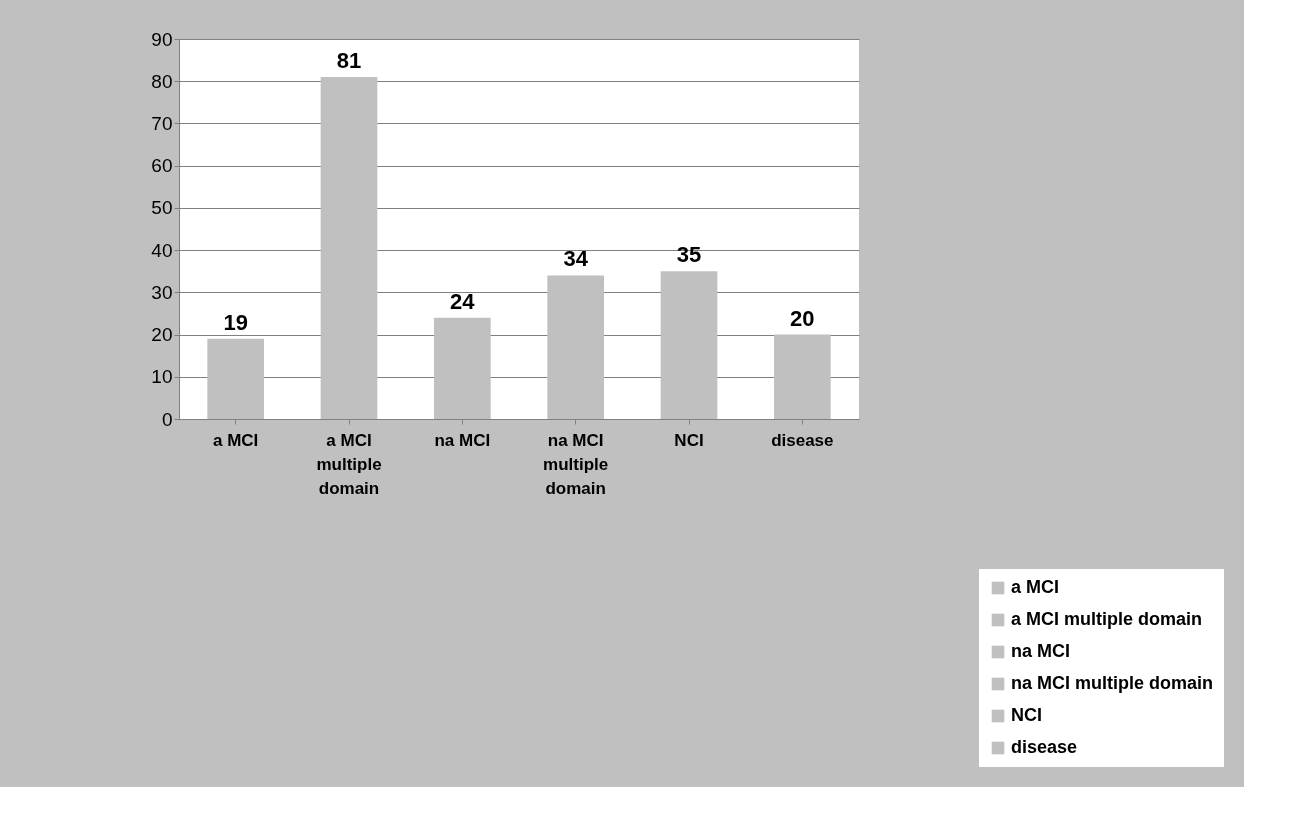  Describe the element at coordinates (1041, 651) in the screenshot. I see `legend-label: na MCI` at that location.